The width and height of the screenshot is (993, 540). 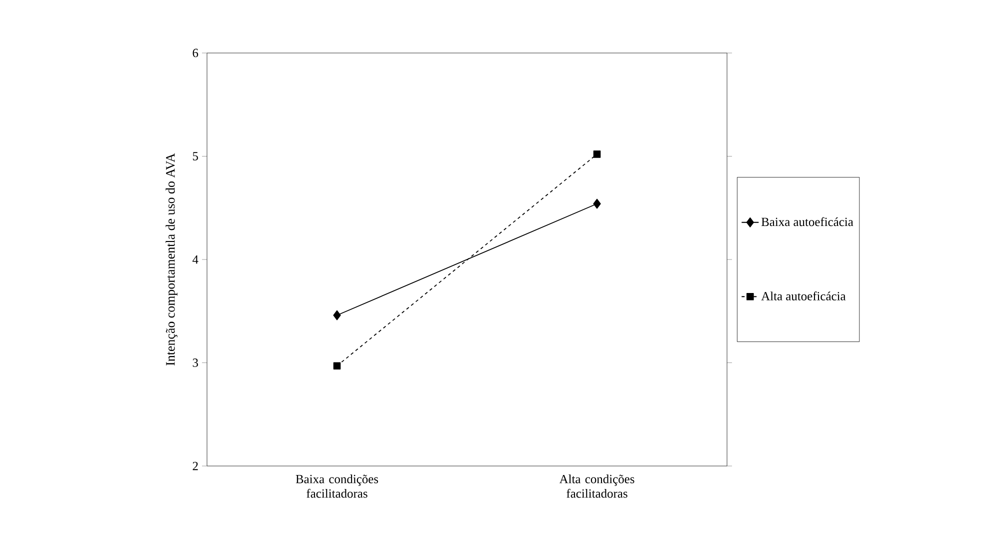 What do you see at coordinates (195, 362) in the screenshot?
I see `y-tick-label: 3` at bounding box center [195, 362].